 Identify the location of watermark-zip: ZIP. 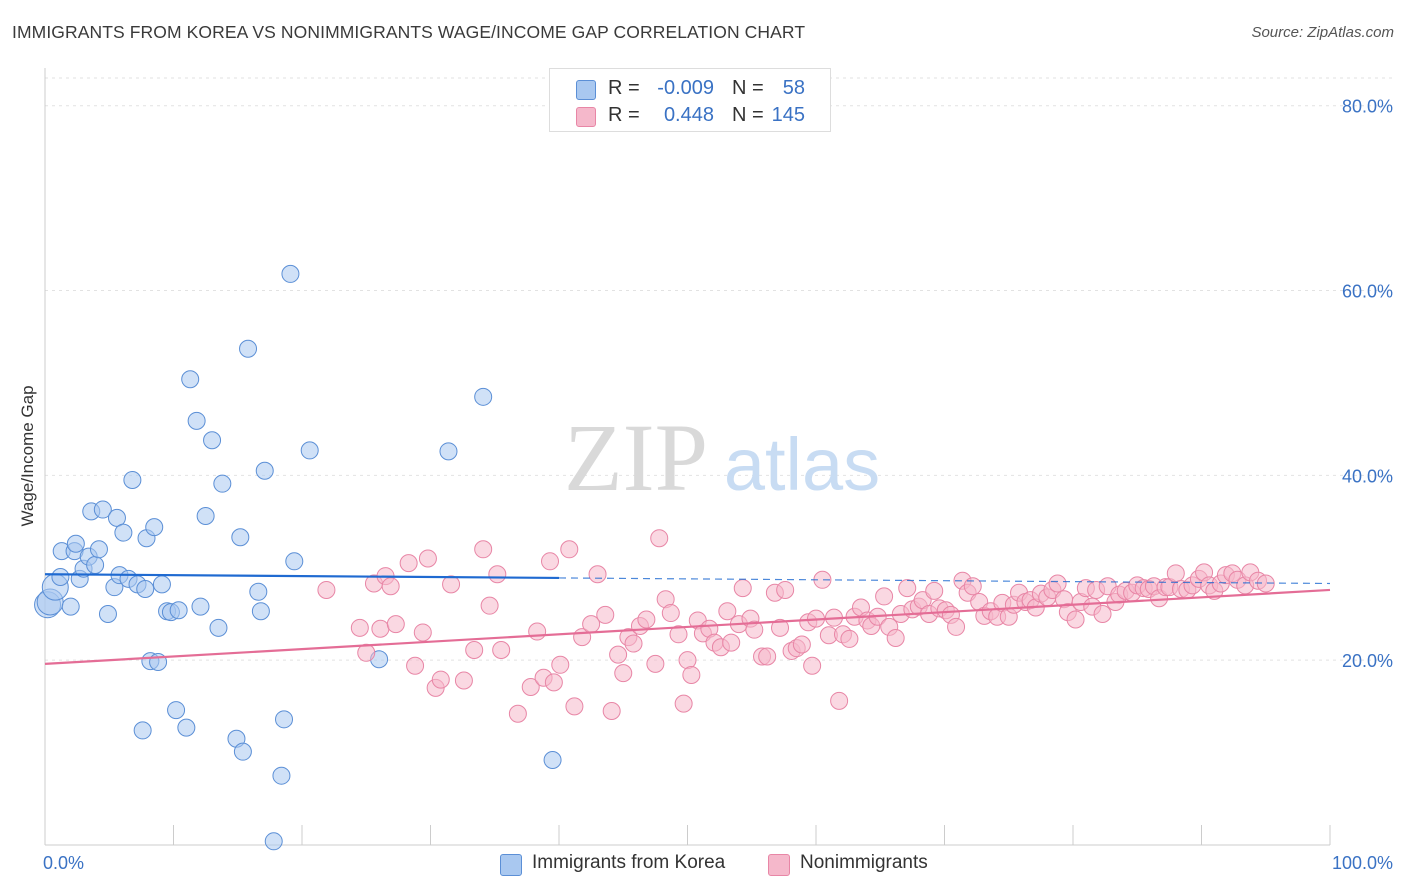
(636, 457).